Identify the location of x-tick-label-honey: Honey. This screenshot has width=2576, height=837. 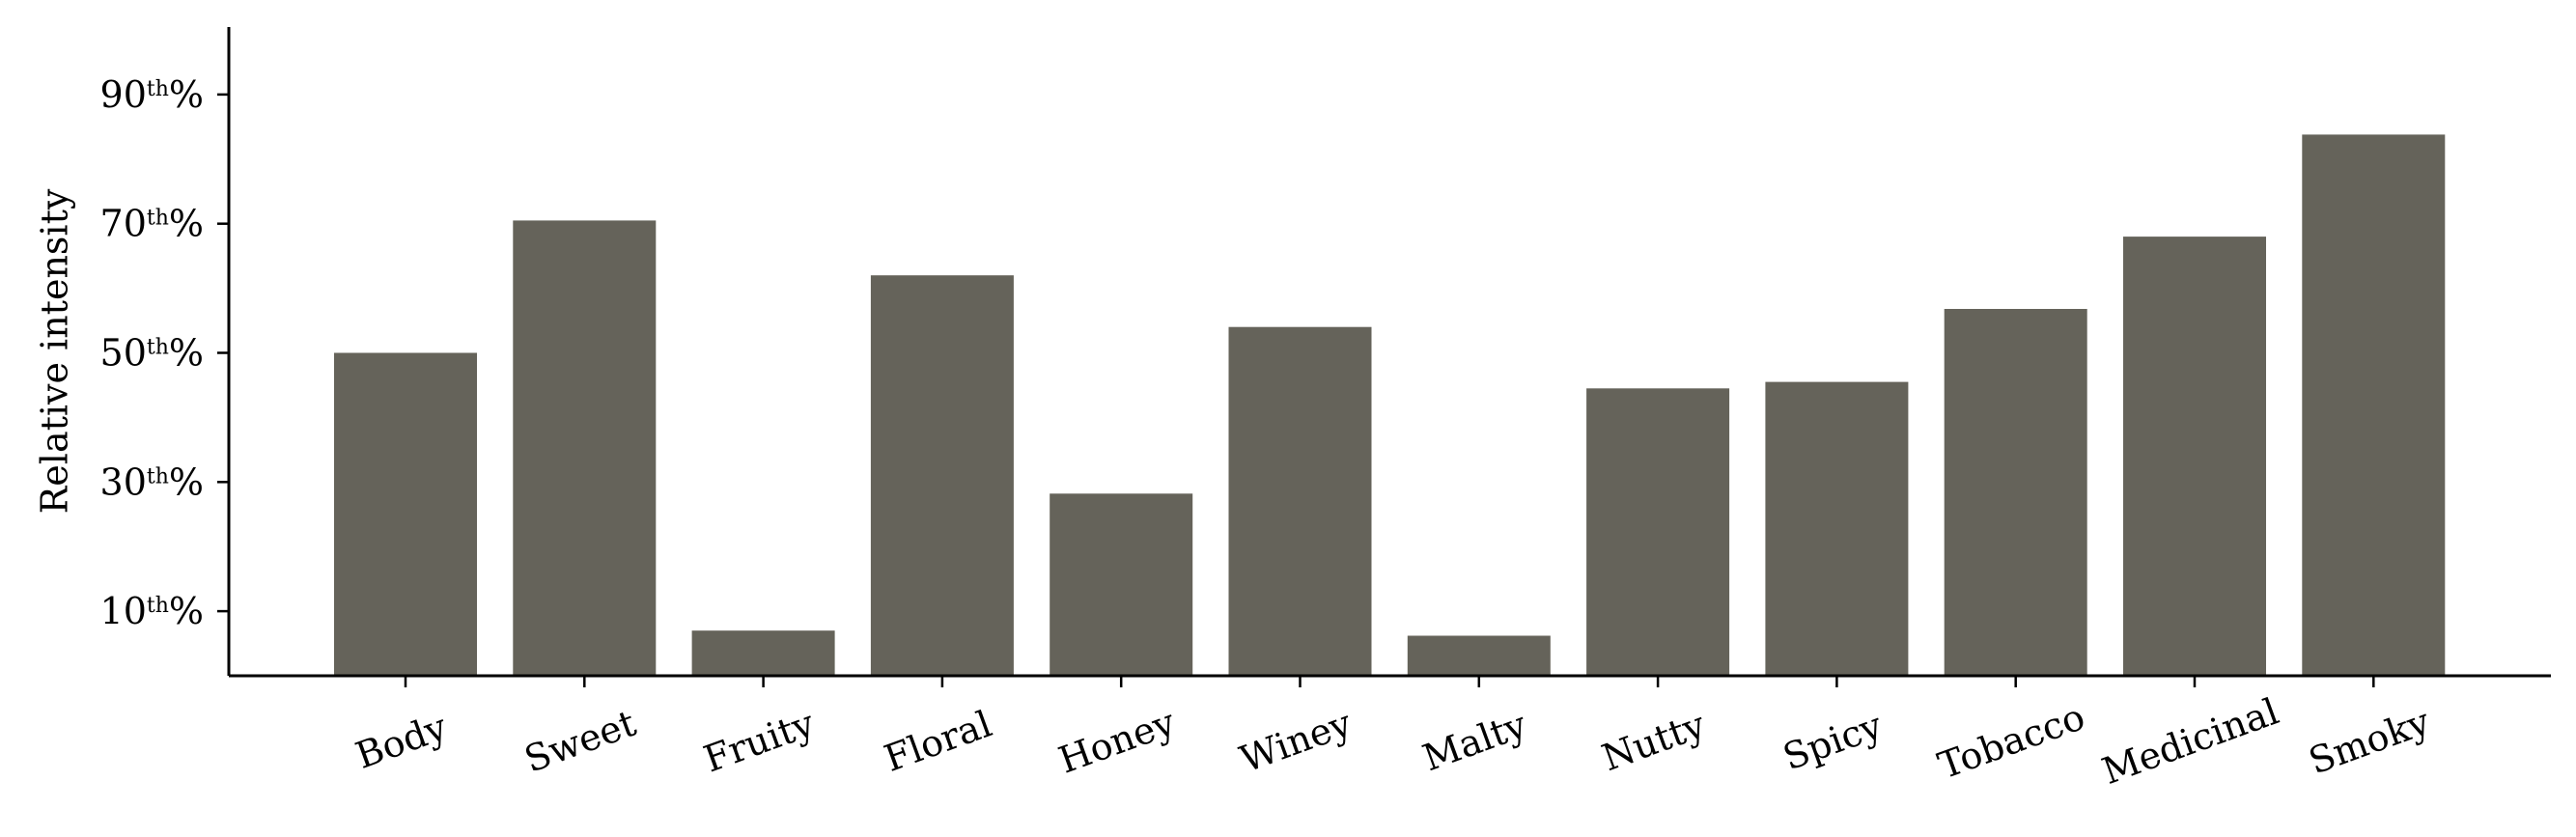
(1117, 741).